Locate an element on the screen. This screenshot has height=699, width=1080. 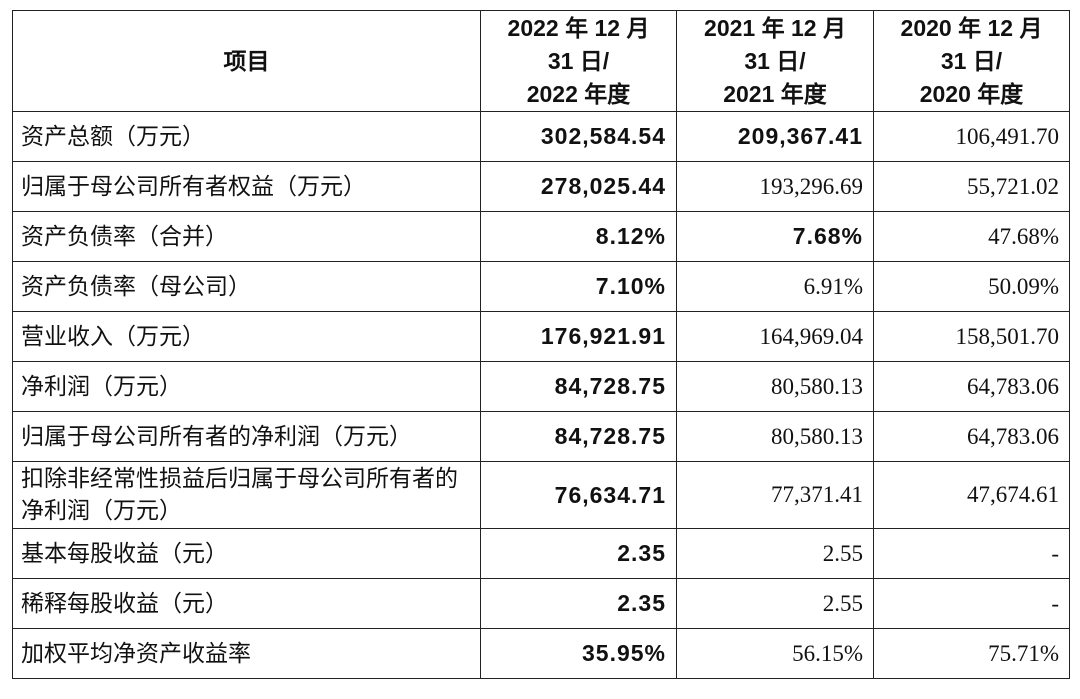
row-label: 归属于母公司所有者的净利润（万元） is located at coordinates (246, 436).